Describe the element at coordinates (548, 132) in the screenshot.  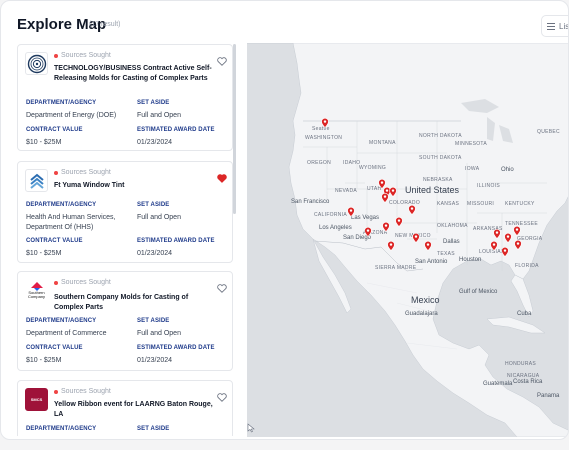
I see `map-label-quebec: QUEBEC` at that location.